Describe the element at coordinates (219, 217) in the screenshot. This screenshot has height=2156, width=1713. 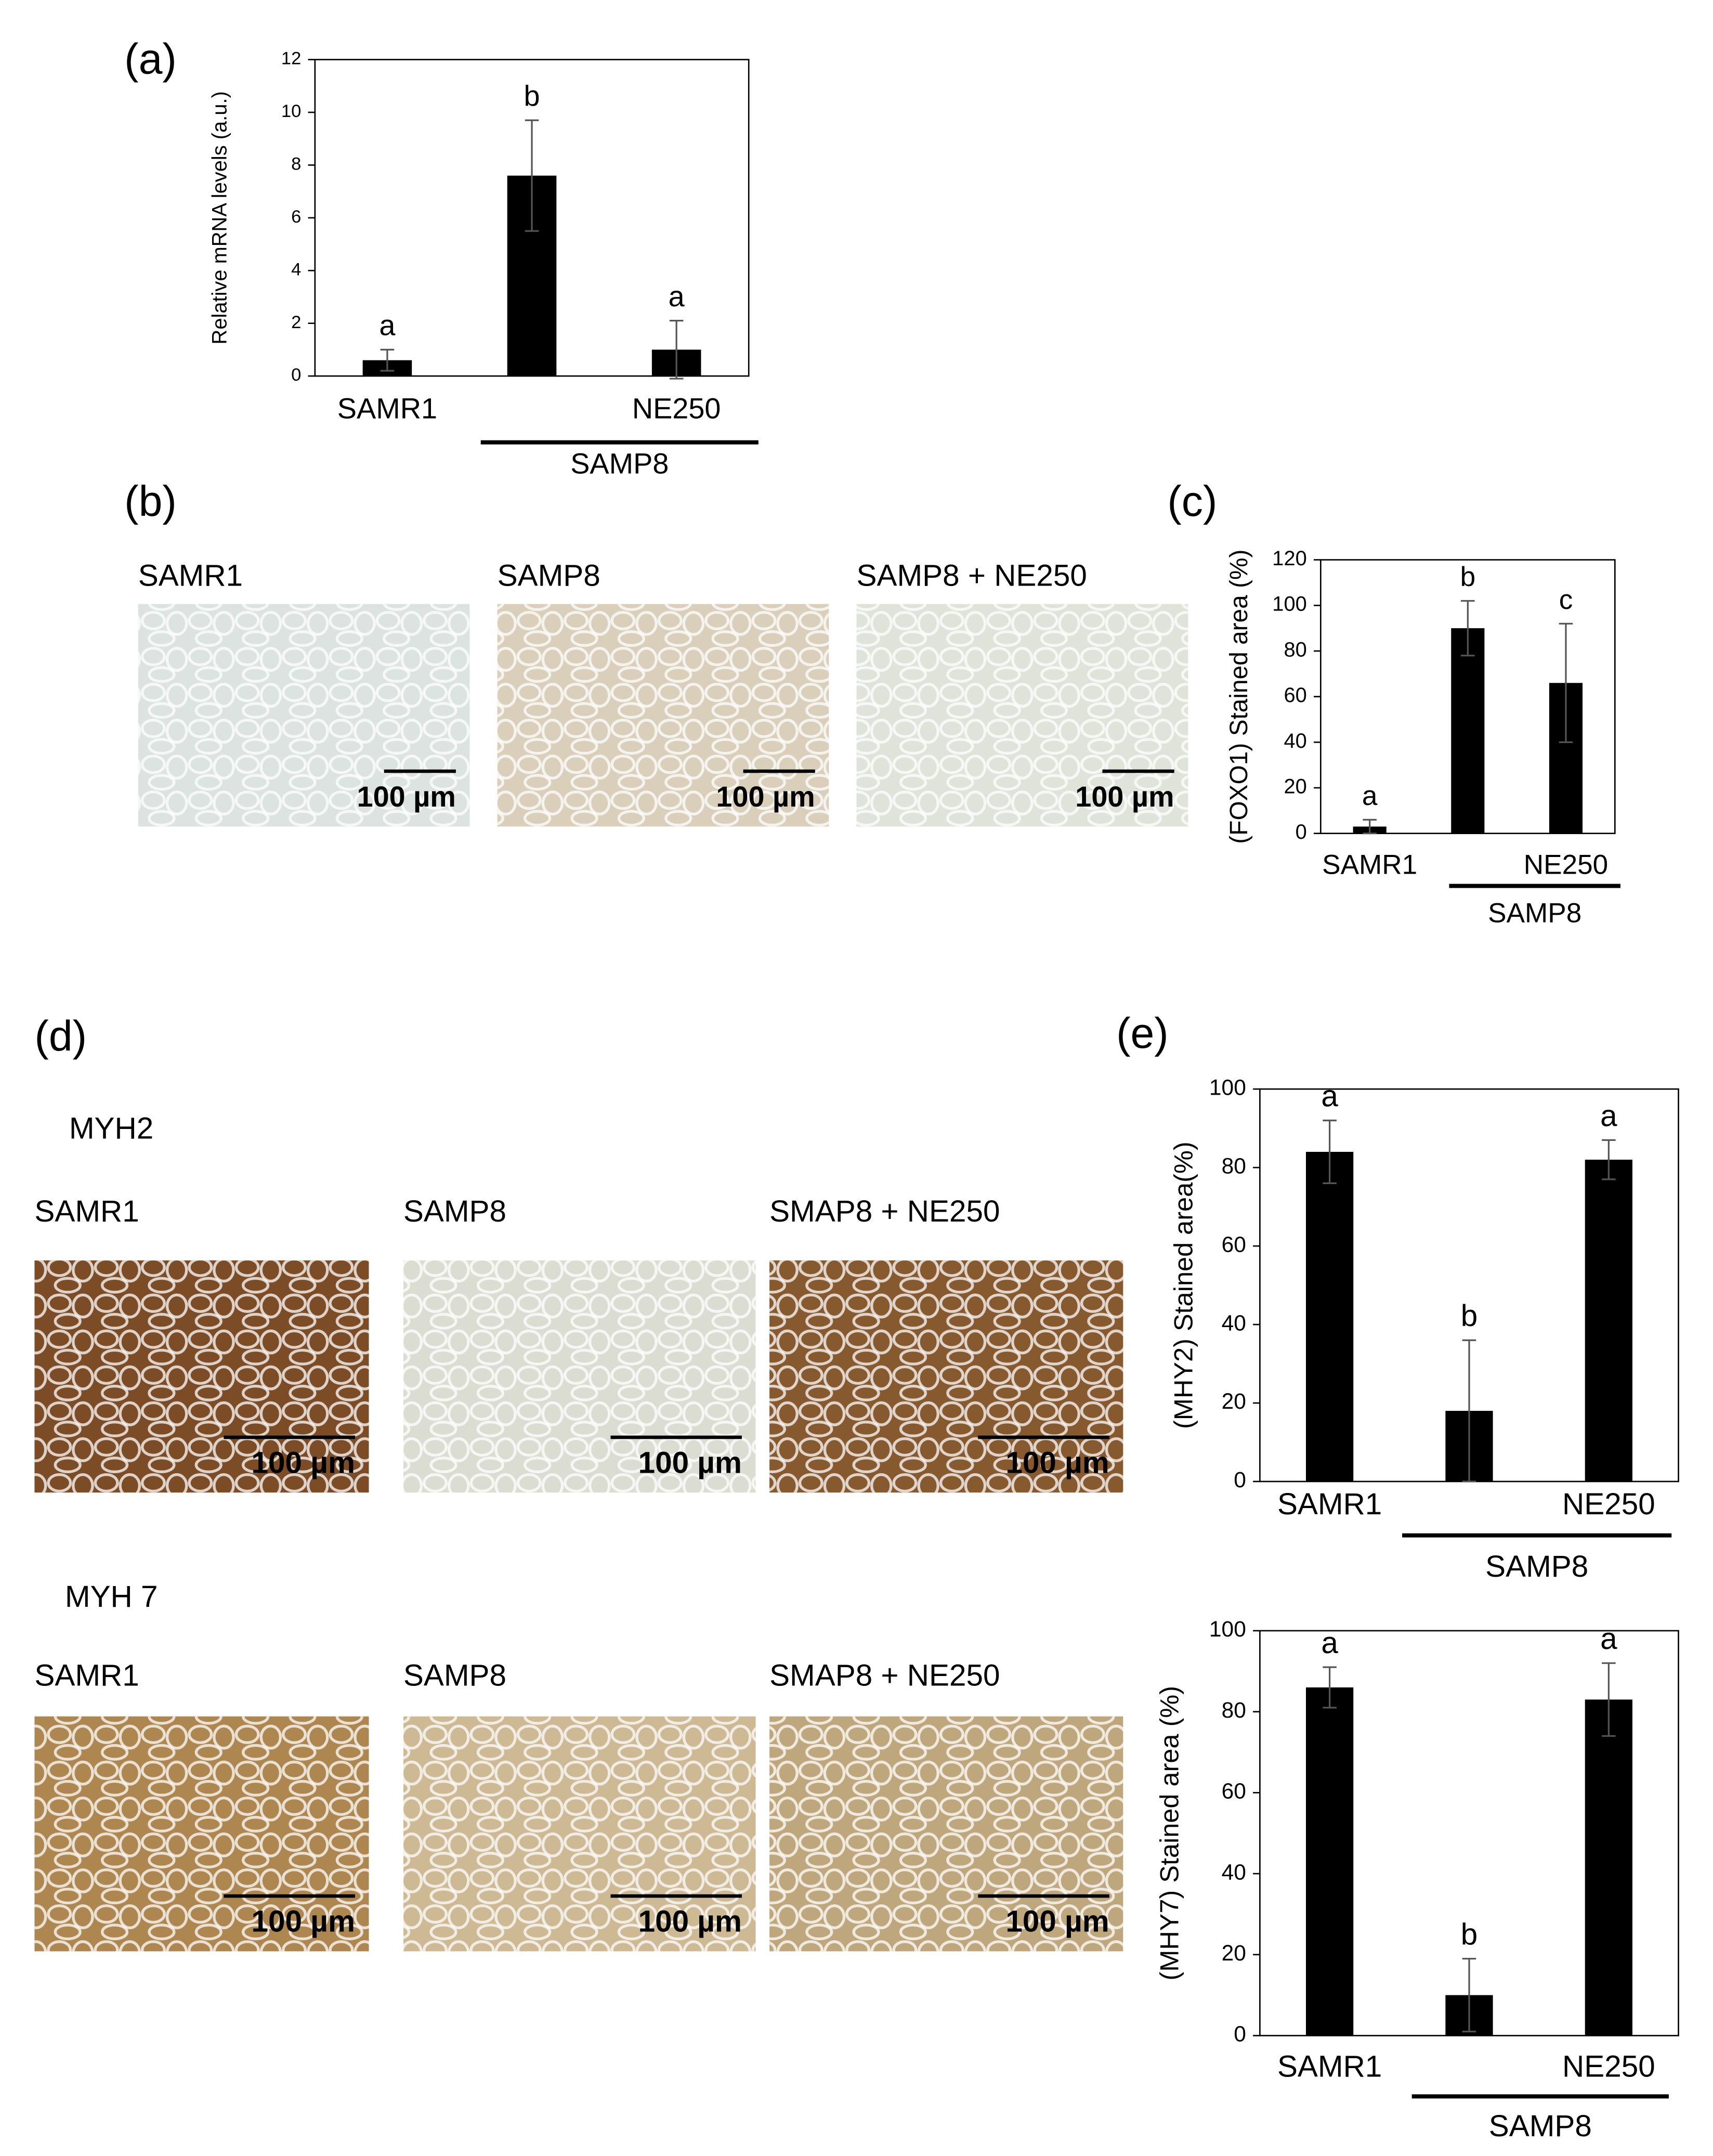
I see `y-axis-label: Relative mRNA levels (a.u.)` at that location.